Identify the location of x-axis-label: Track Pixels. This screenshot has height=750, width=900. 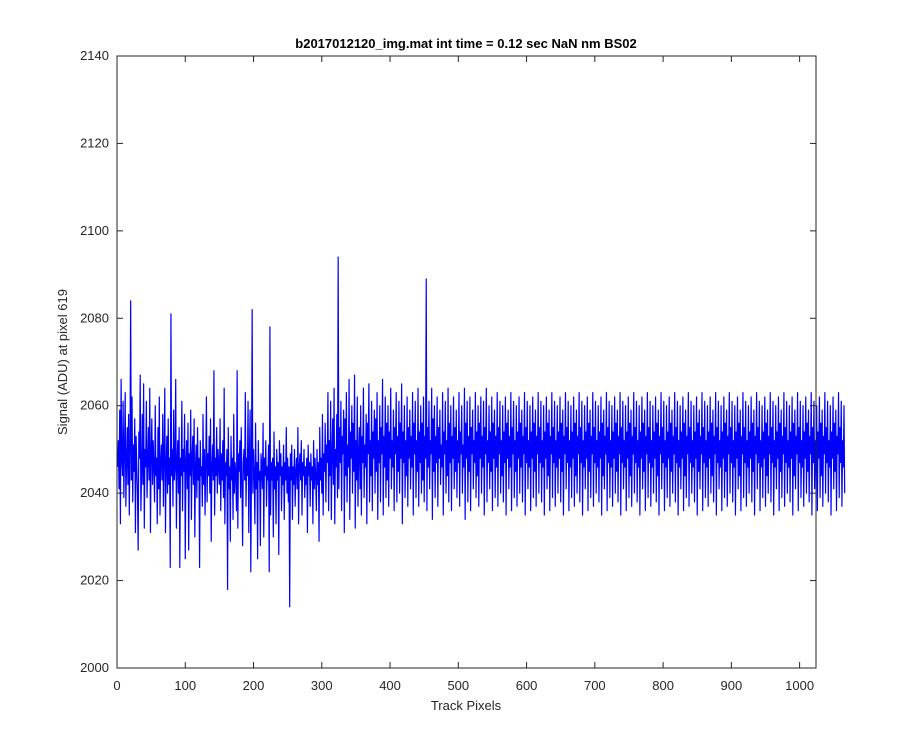
(466, 705).